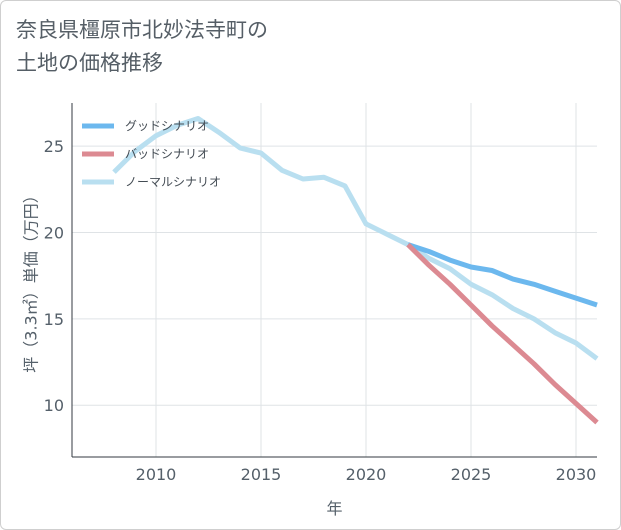 Image resolution: width=621 pixels, height=530 pixels. What do you see at coordinates (167, 154) in the screenshot?
I see `legend-label-1: バッドシナリオ` at bounding box center [167, 154].